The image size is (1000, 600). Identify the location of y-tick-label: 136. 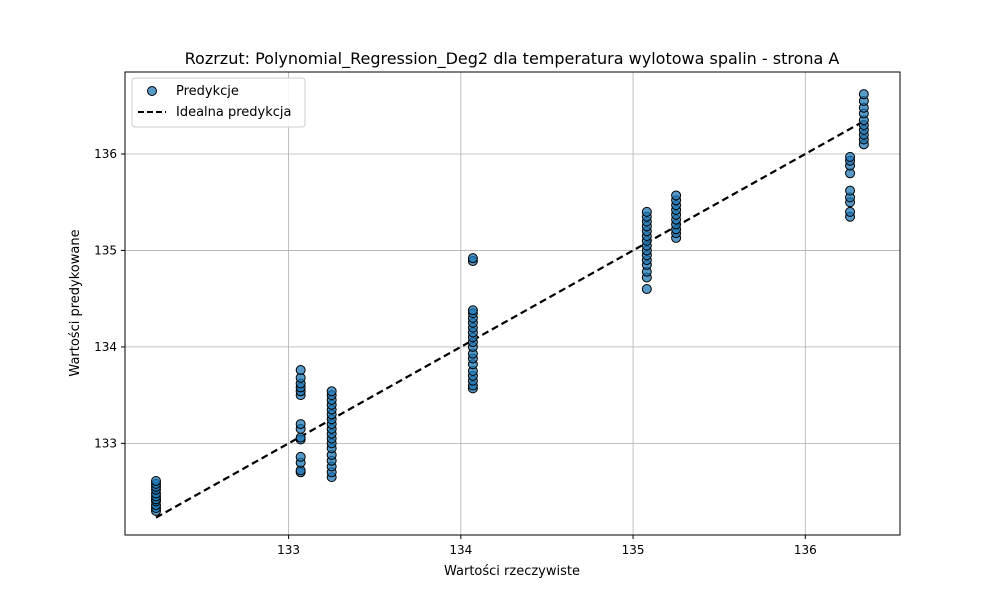
(105, 154).